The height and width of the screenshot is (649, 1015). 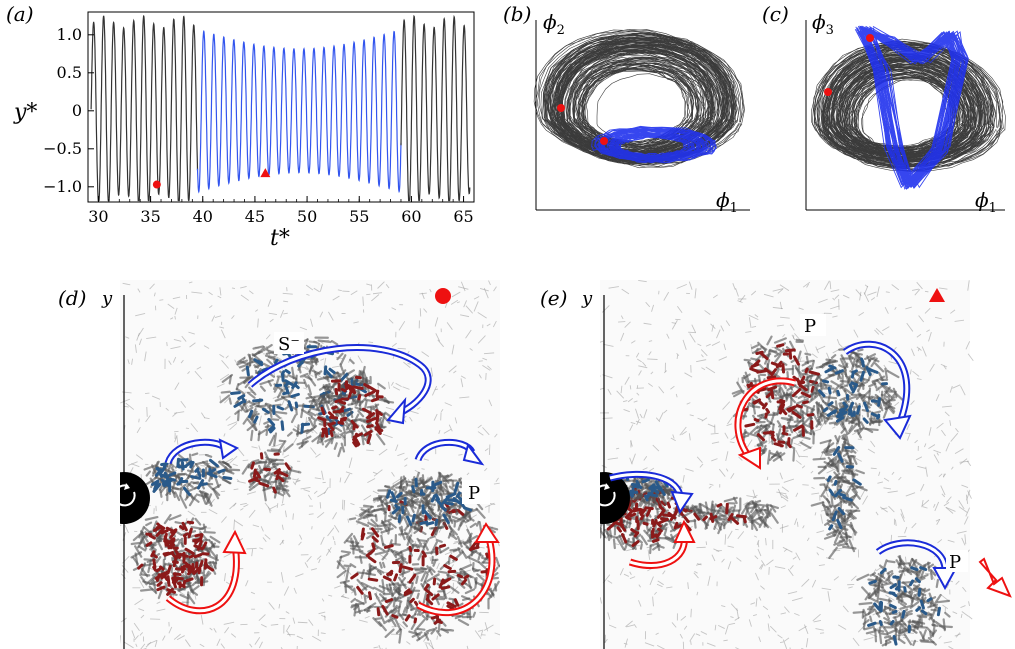 What do you see at coordinates (995, 577) in the screenshot?
I see `panel-e-arrow-red-outside` at bounding box center [995, 577].